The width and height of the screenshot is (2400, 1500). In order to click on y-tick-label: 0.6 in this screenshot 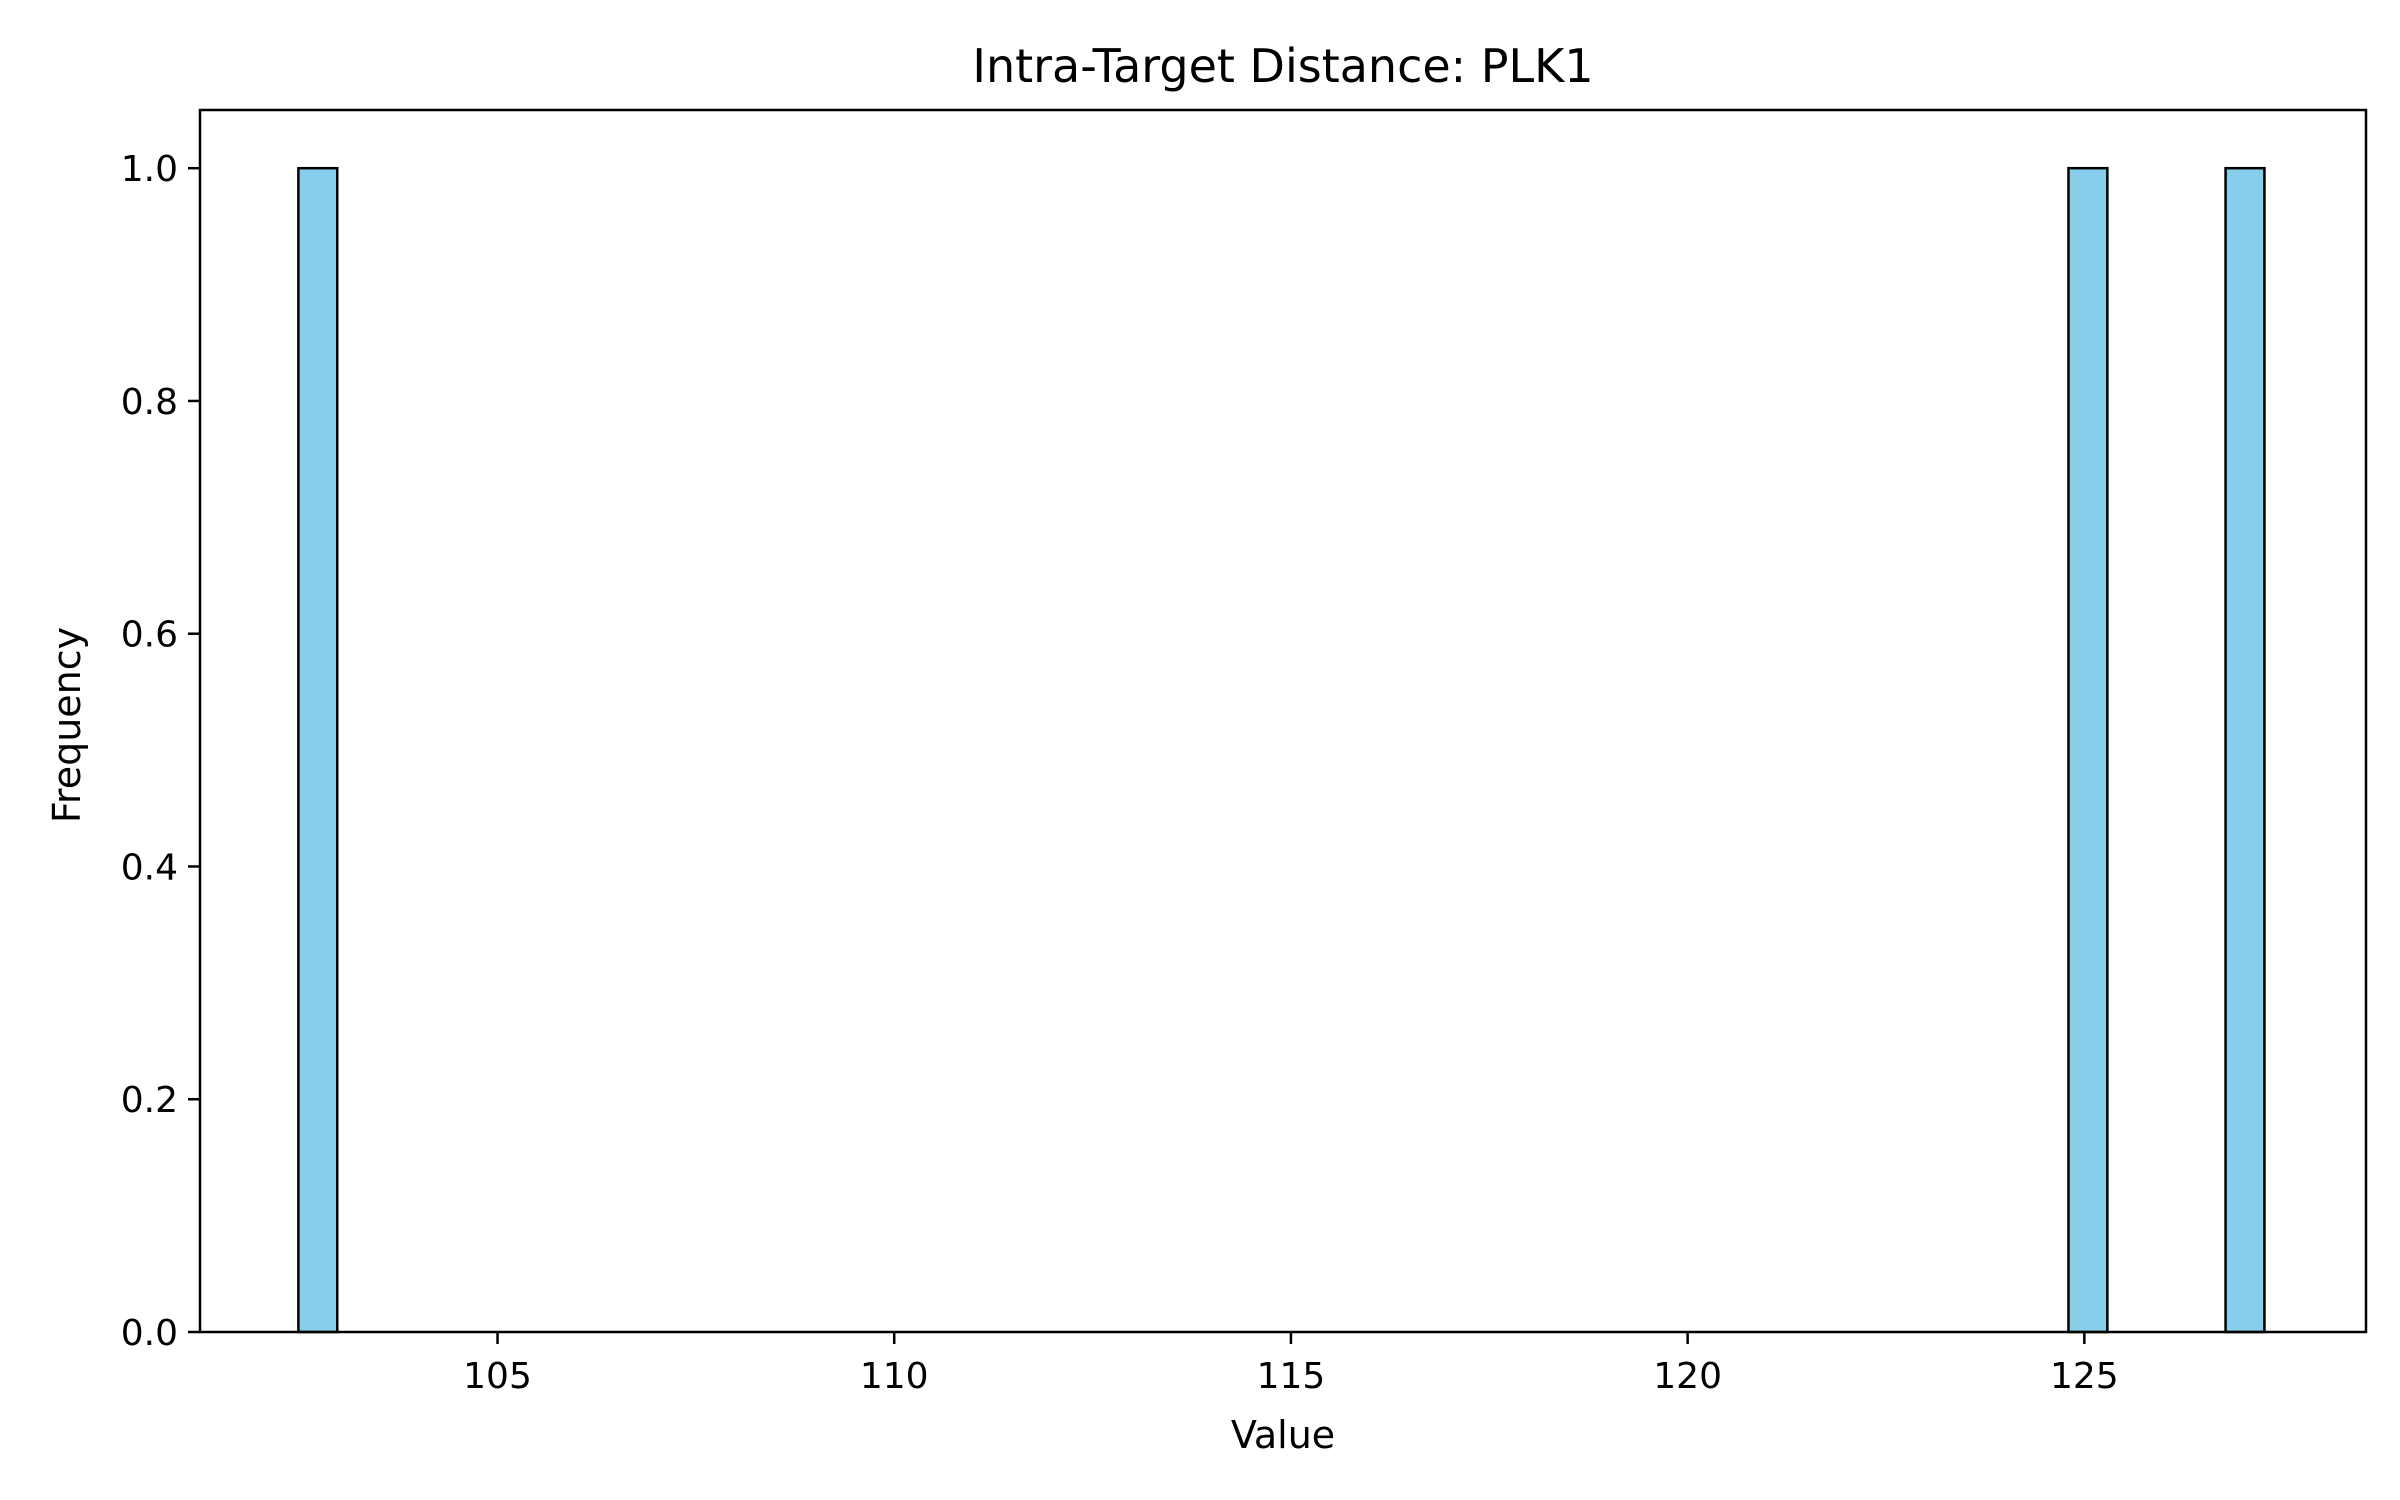, I will do `click(149, 635)`.